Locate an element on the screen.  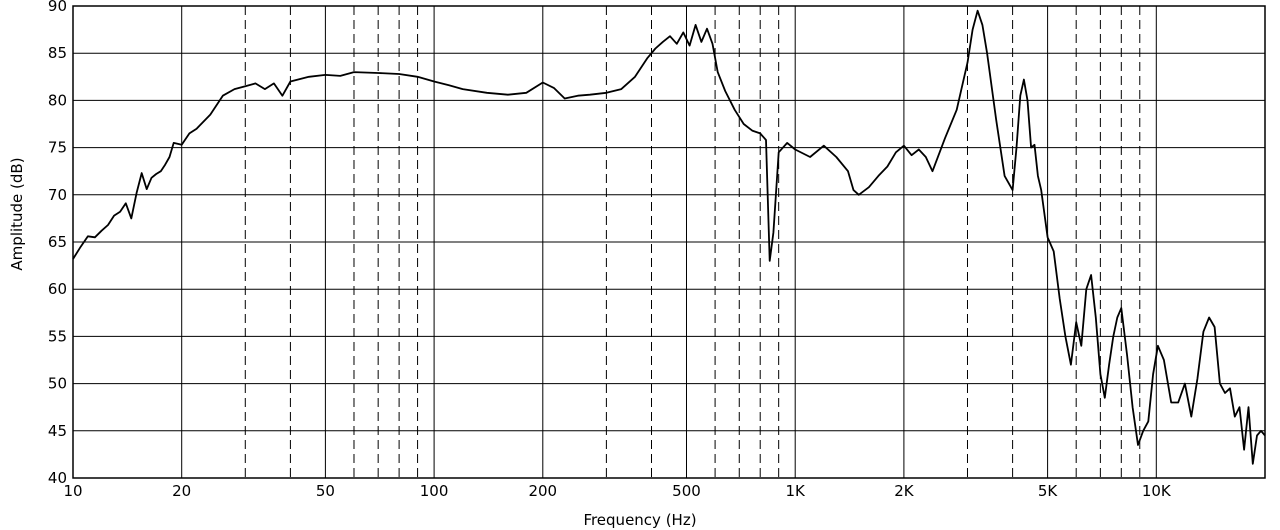
x-axis-label: Frequency (Hz) is located at coordinates (639, 520).